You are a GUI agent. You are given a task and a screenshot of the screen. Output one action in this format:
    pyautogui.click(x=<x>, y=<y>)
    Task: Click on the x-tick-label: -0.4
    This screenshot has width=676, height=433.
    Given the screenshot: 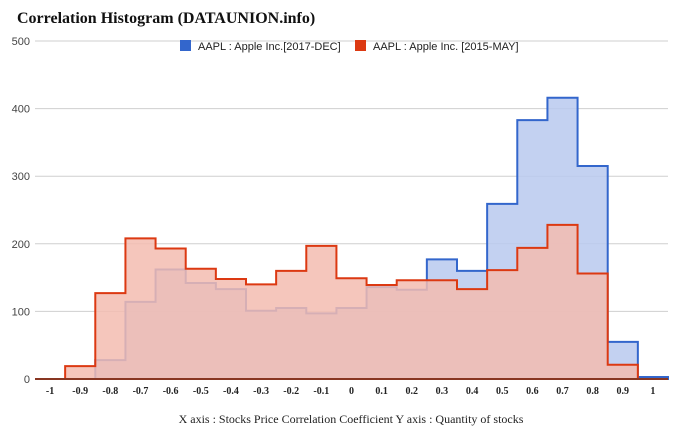 What is the action you would take?
    pyautogui.click(x=231, y=391)
    